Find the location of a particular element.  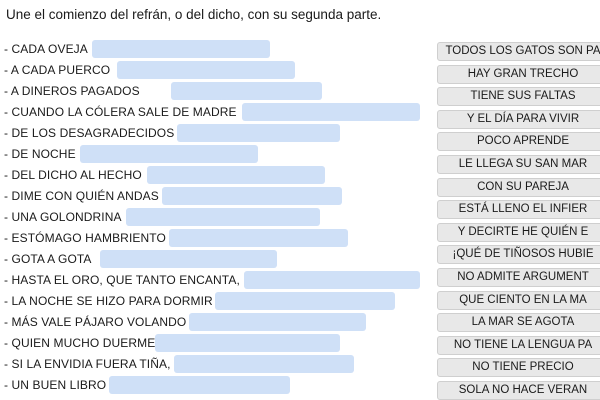

phrase-row: - MÁS VALE PÁJARO VOLANDO is located at coordinates (95, 322).